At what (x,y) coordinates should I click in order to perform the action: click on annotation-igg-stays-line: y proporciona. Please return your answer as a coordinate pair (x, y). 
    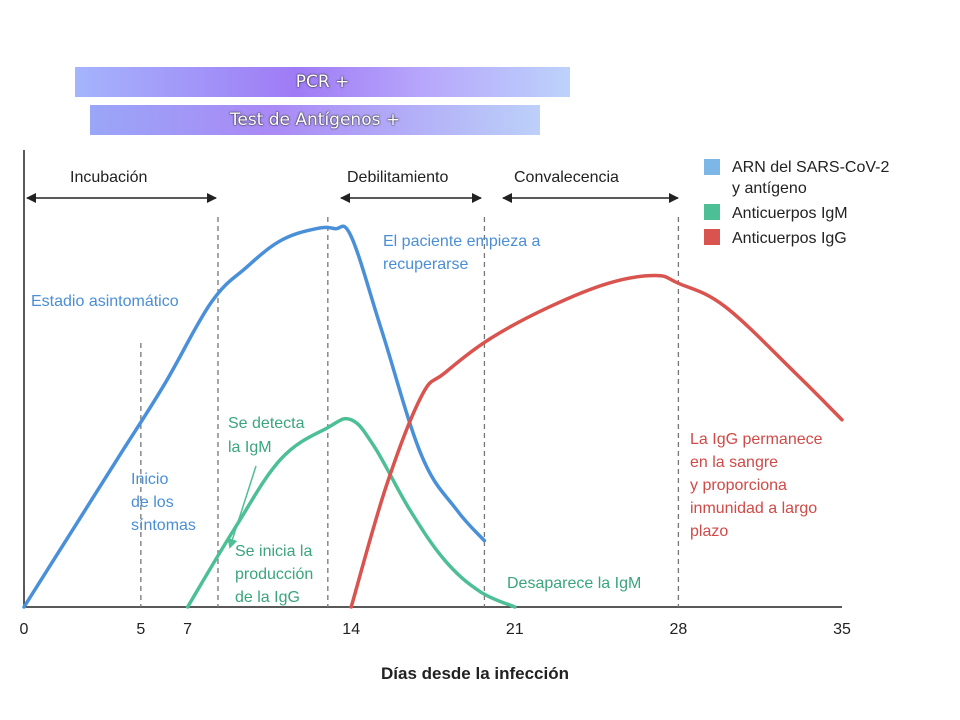
    Looking at the image, I should click on (738, 485).